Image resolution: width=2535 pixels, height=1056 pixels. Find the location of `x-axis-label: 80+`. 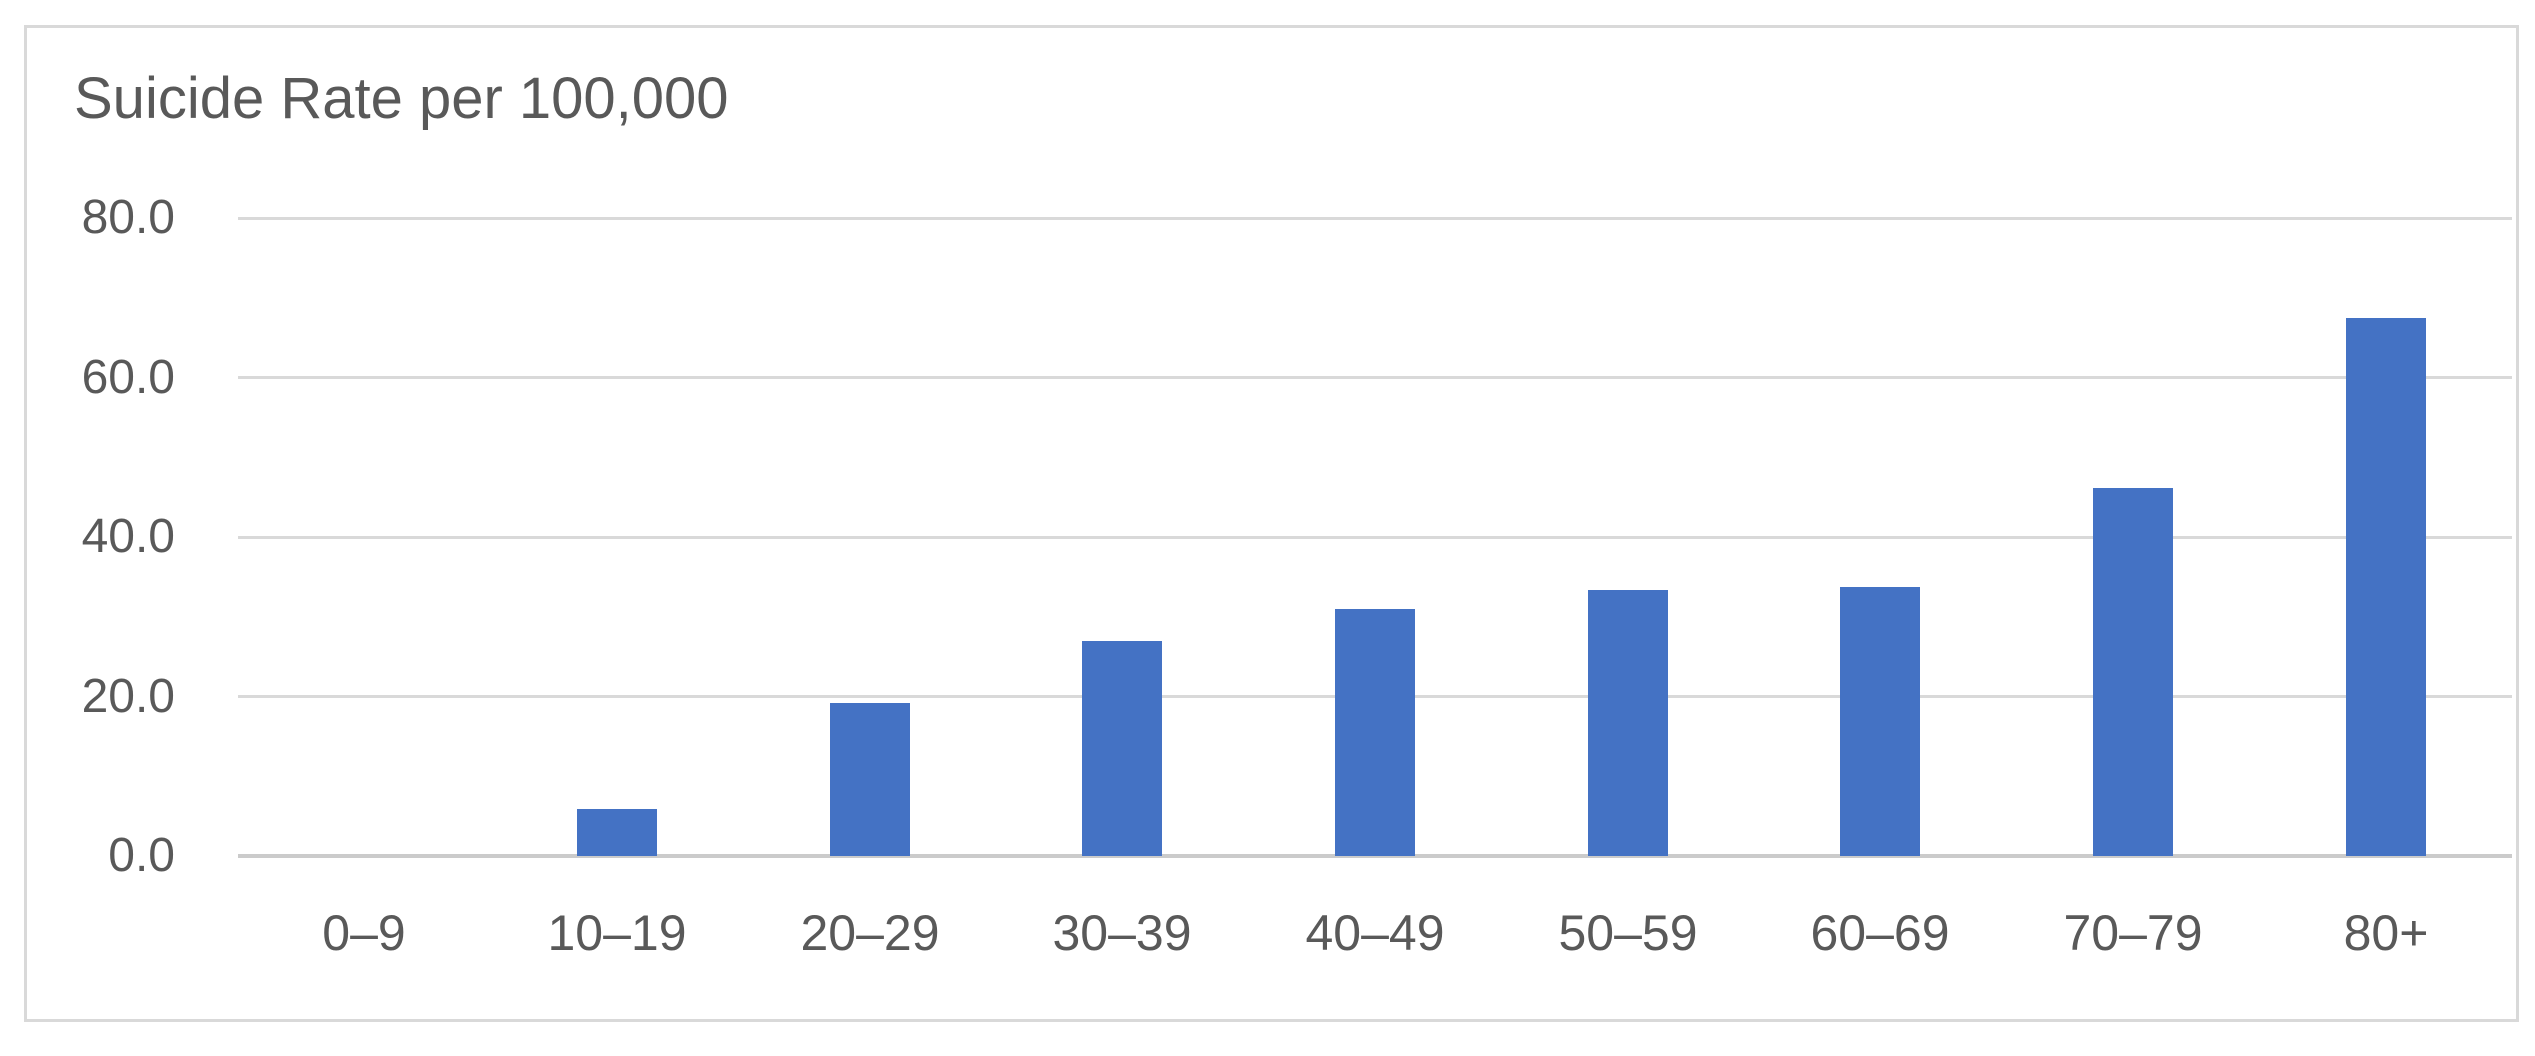

x-axis-label: 80+ is located at coordinates (2386, 933).